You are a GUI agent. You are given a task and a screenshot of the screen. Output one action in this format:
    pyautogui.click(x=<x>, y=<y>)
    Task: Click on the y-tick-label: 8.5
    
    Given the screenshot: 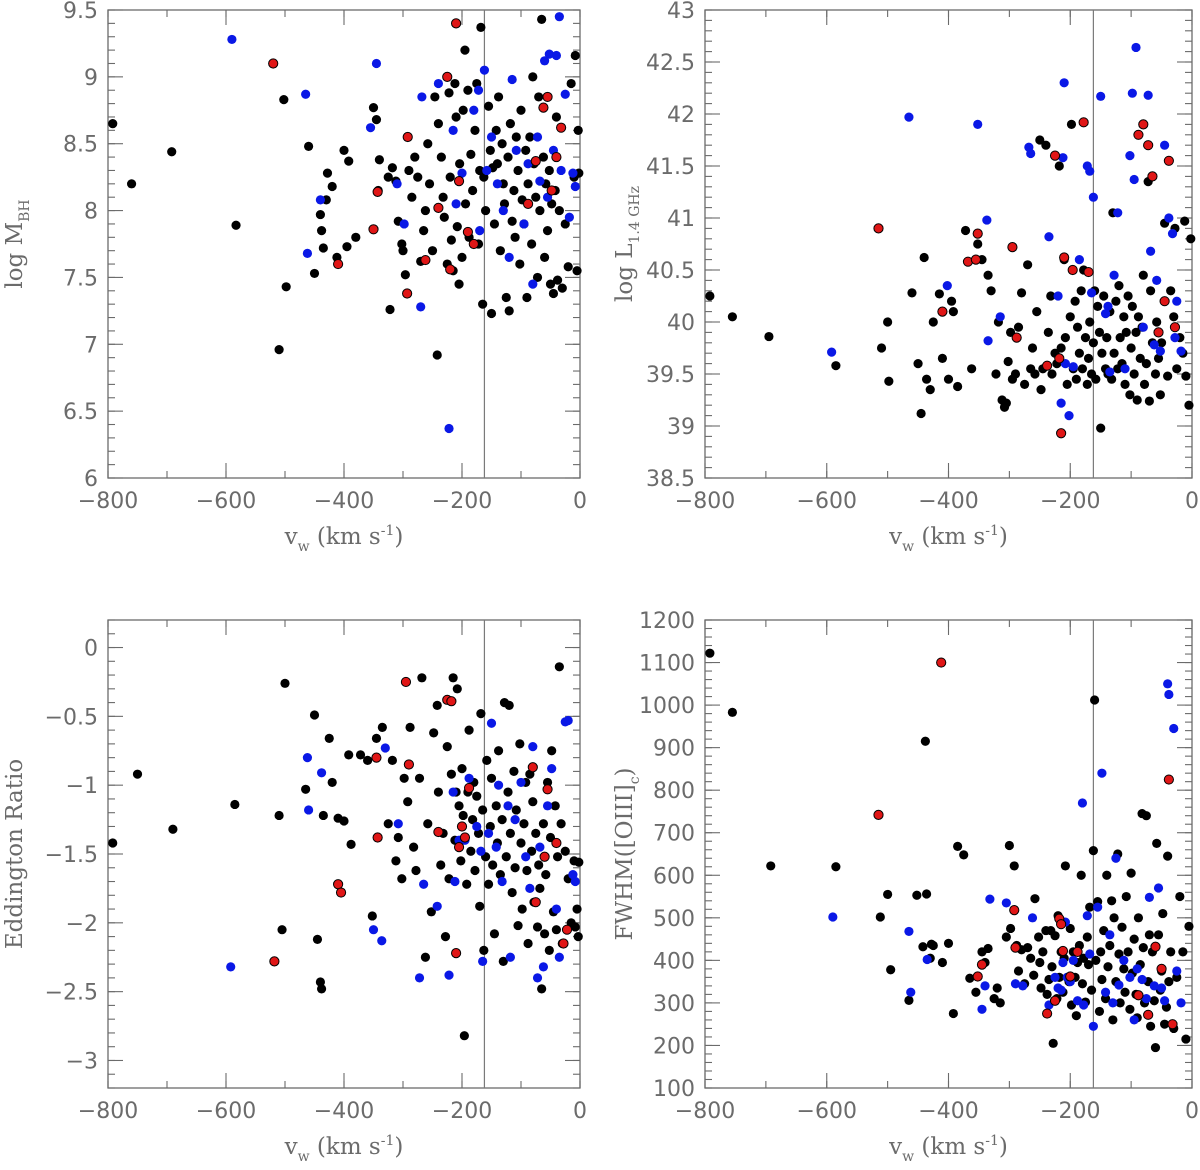 What is the action you would take?
    pyautogui.click(x=80, y=145)
    